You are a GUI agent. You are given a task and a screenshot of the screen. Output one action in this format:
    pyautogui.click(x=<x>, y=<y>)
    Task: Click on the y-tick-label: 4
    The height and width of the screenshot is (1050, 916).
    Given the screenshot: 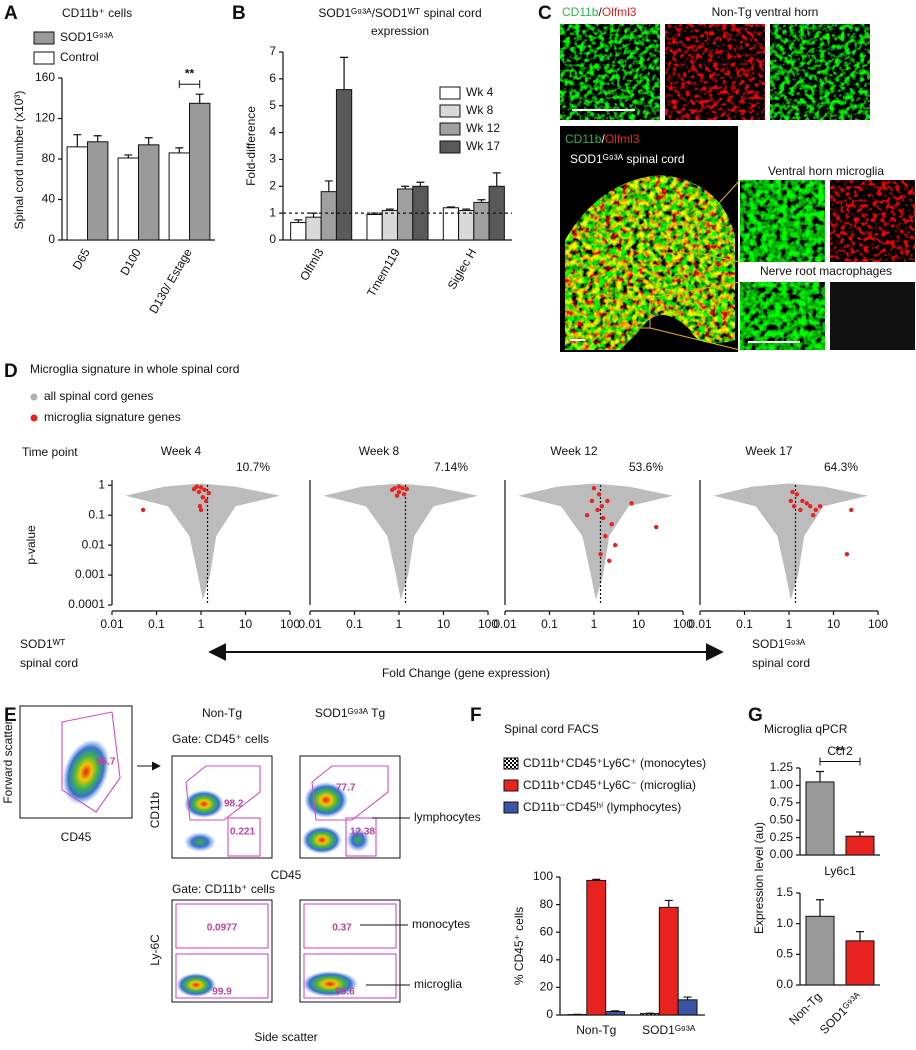 What is the action you would take?
    pyautogui.click(x=272, y=132)
    